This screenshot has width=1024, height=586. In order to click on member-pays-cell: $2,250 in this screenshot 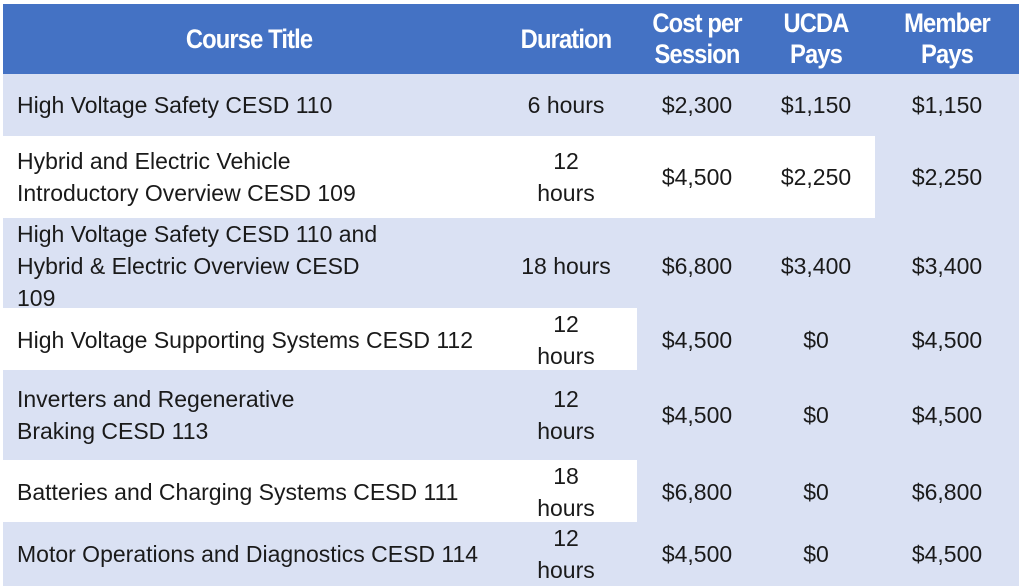, I will do `click(947, 177)`.